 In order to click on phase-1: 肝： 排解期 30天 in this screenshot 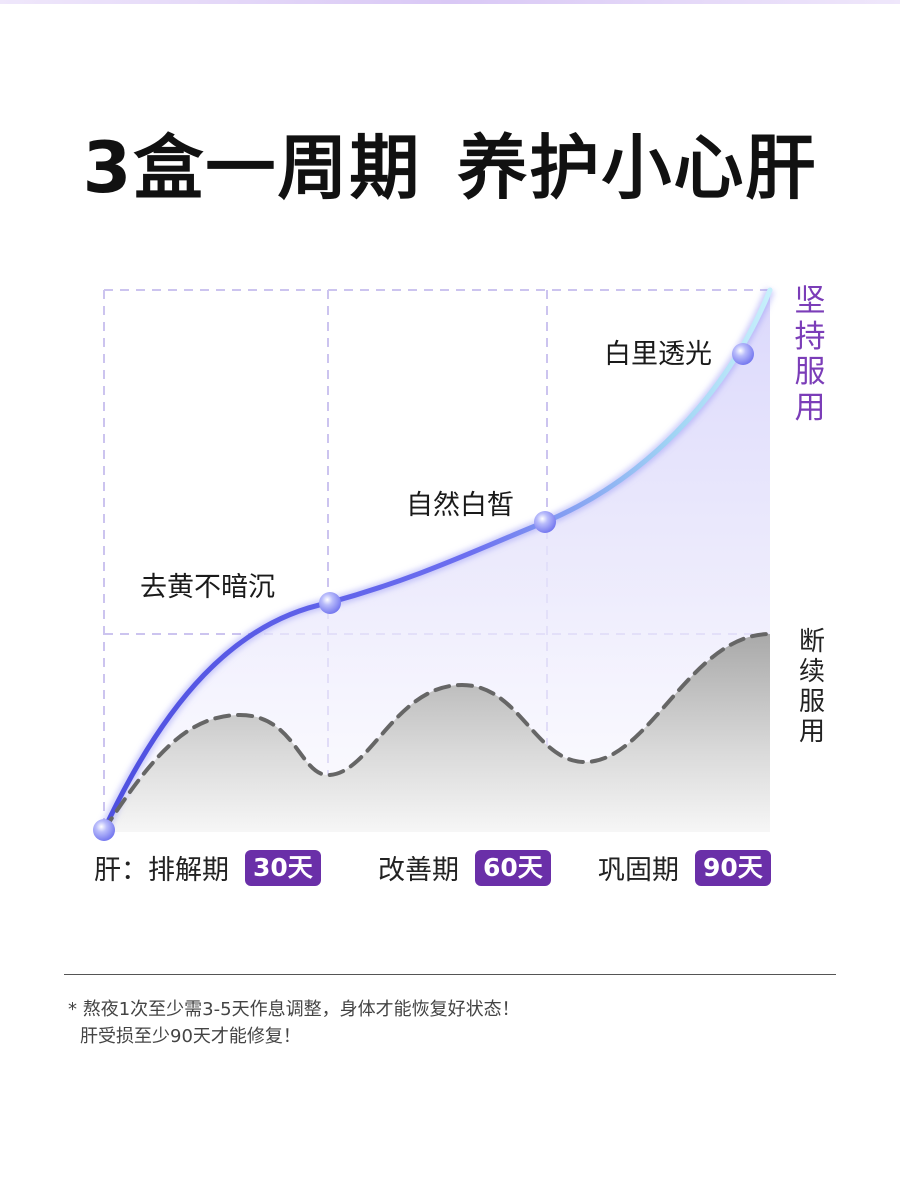, I will do `click(207, 867)`.